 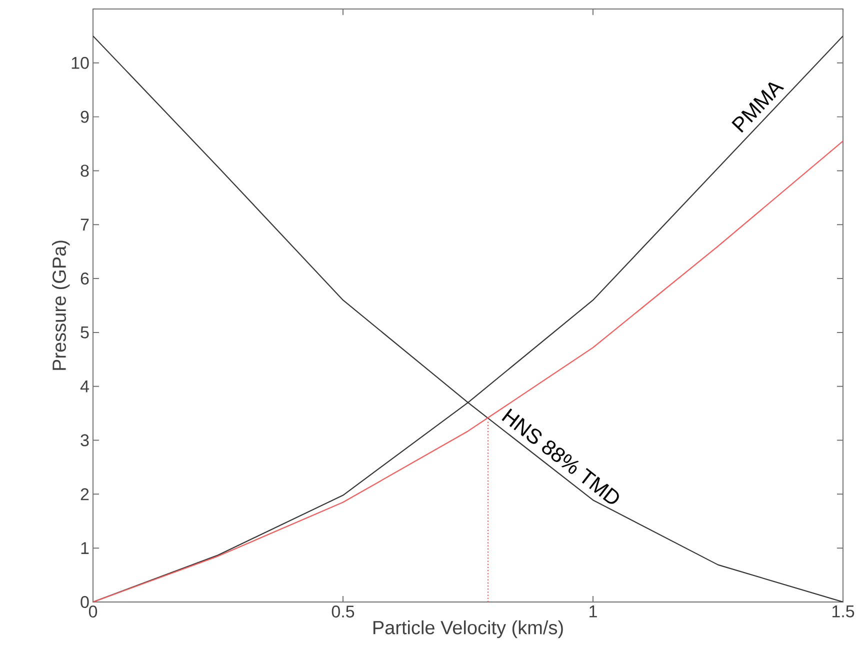 What do you see at coordinates (85, 548) in the screenshot?
I see `y-tick-label: 1` at bounding box center [85, 548].